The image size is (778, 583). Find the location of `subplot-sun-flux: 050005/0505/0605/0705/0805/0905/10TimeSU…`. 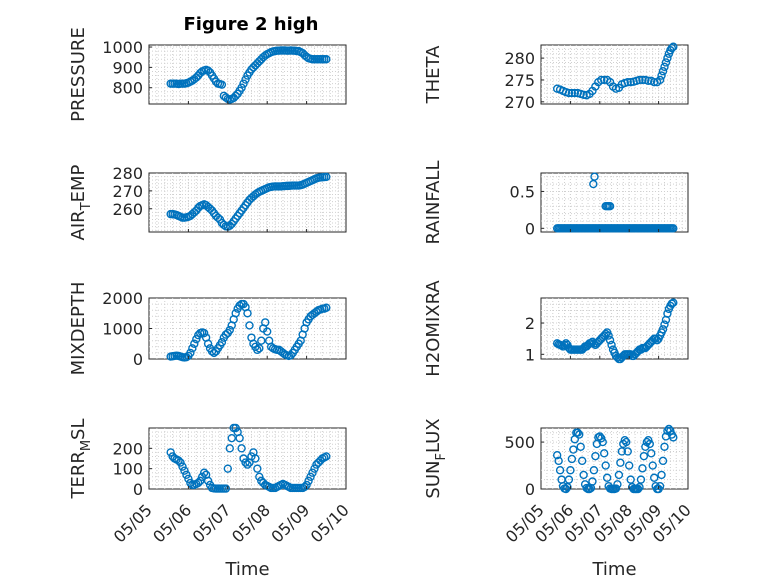

subplot-sun-flux: 050005/0505/0605/0705/0805/0905/10TimeSU… is located at coordinates (559, 499).